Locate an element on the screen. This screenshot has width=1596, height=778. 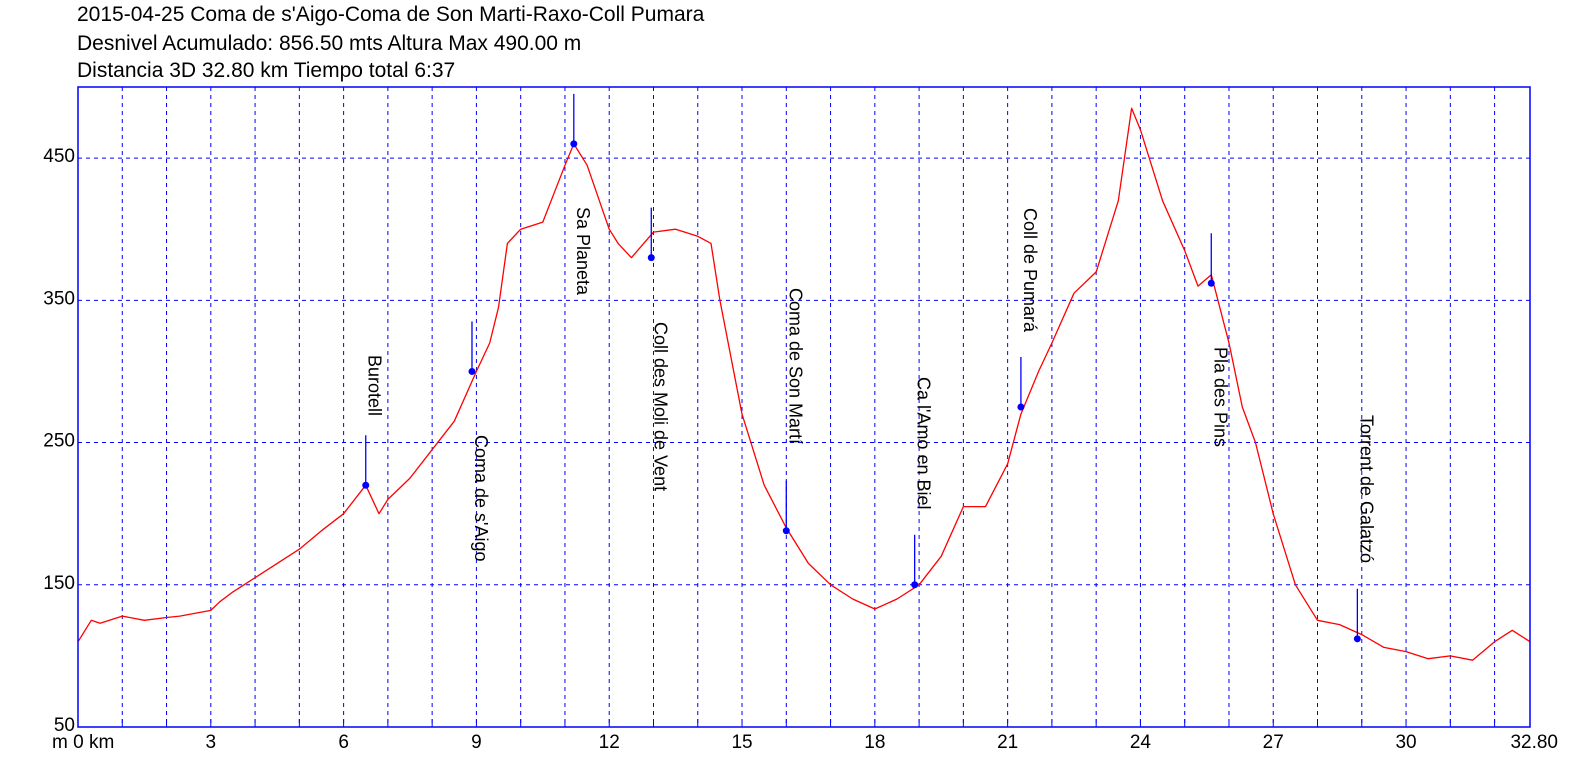
x-tick-label: 30 is located at coordinates (1405, 742).